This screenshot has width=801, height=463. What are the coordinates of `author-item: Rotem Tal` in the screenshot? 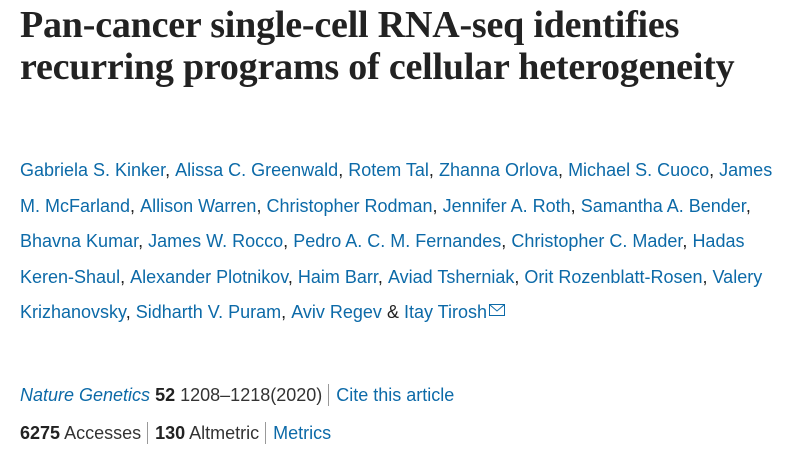 It's located at (391, 170).